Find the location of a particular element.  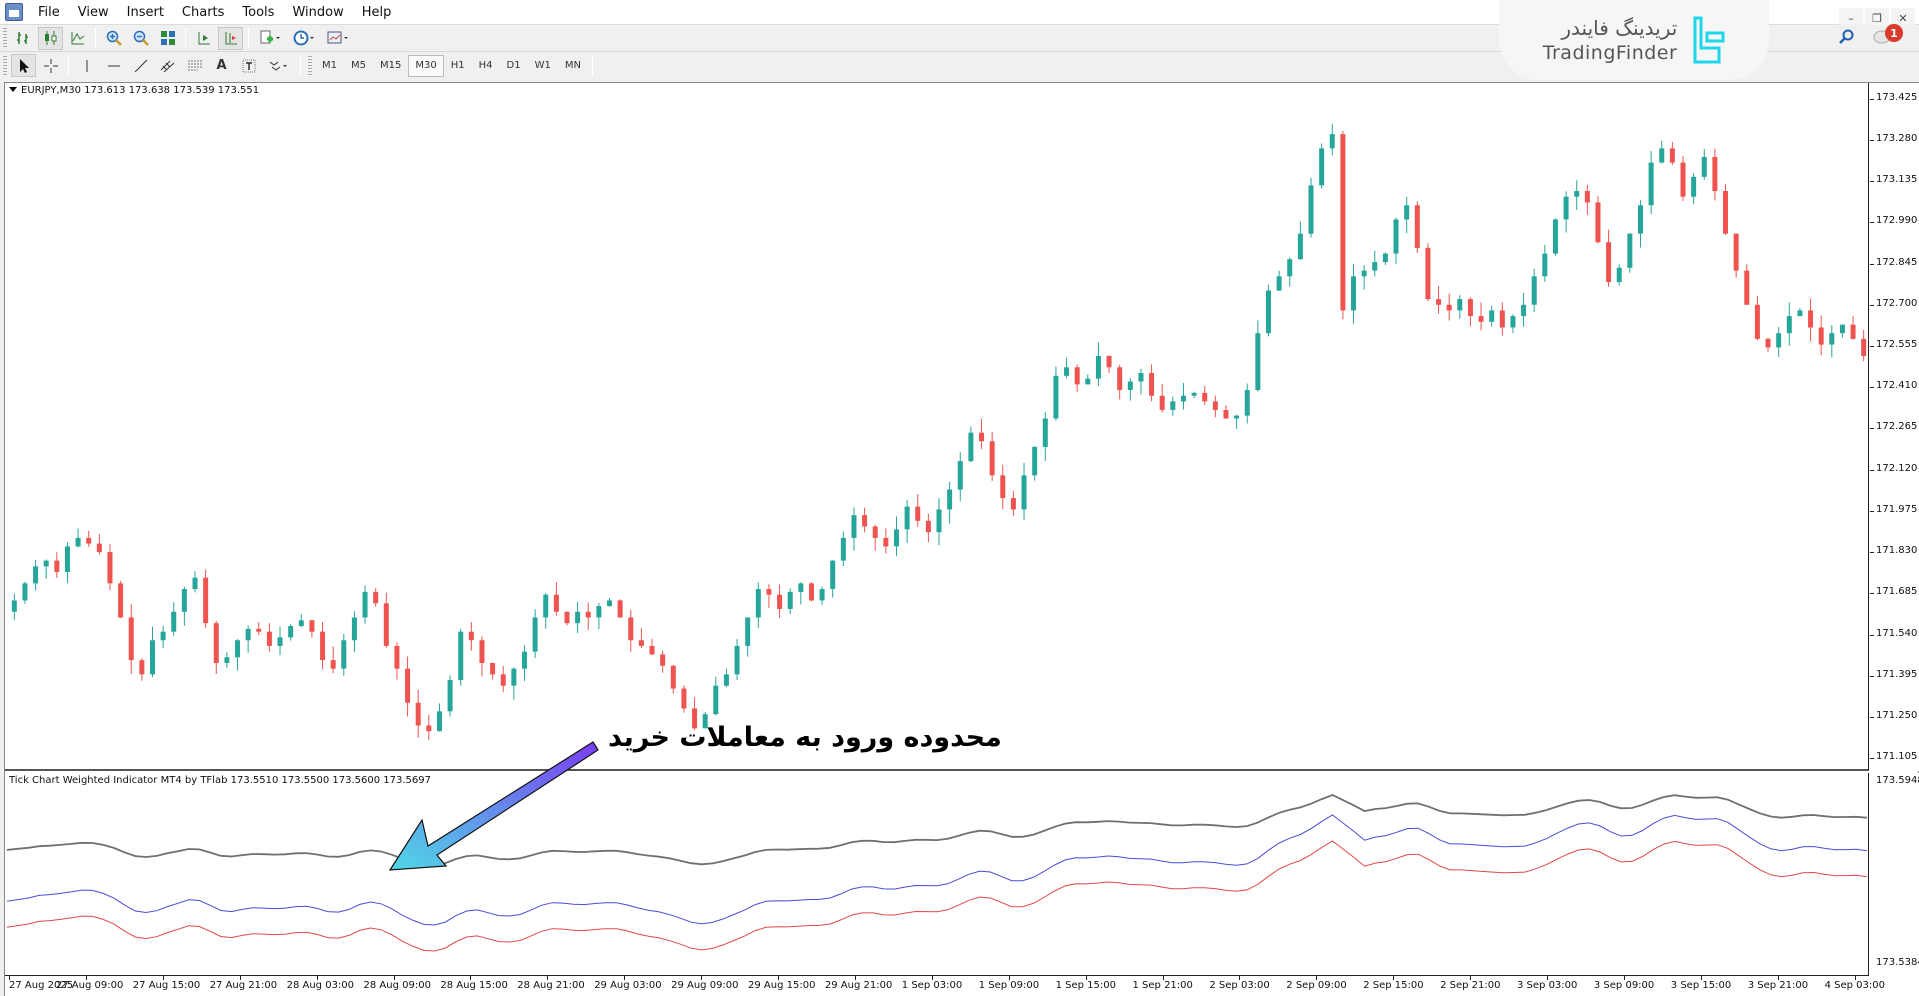

cursor-icon is located at coordinates (23, 65).